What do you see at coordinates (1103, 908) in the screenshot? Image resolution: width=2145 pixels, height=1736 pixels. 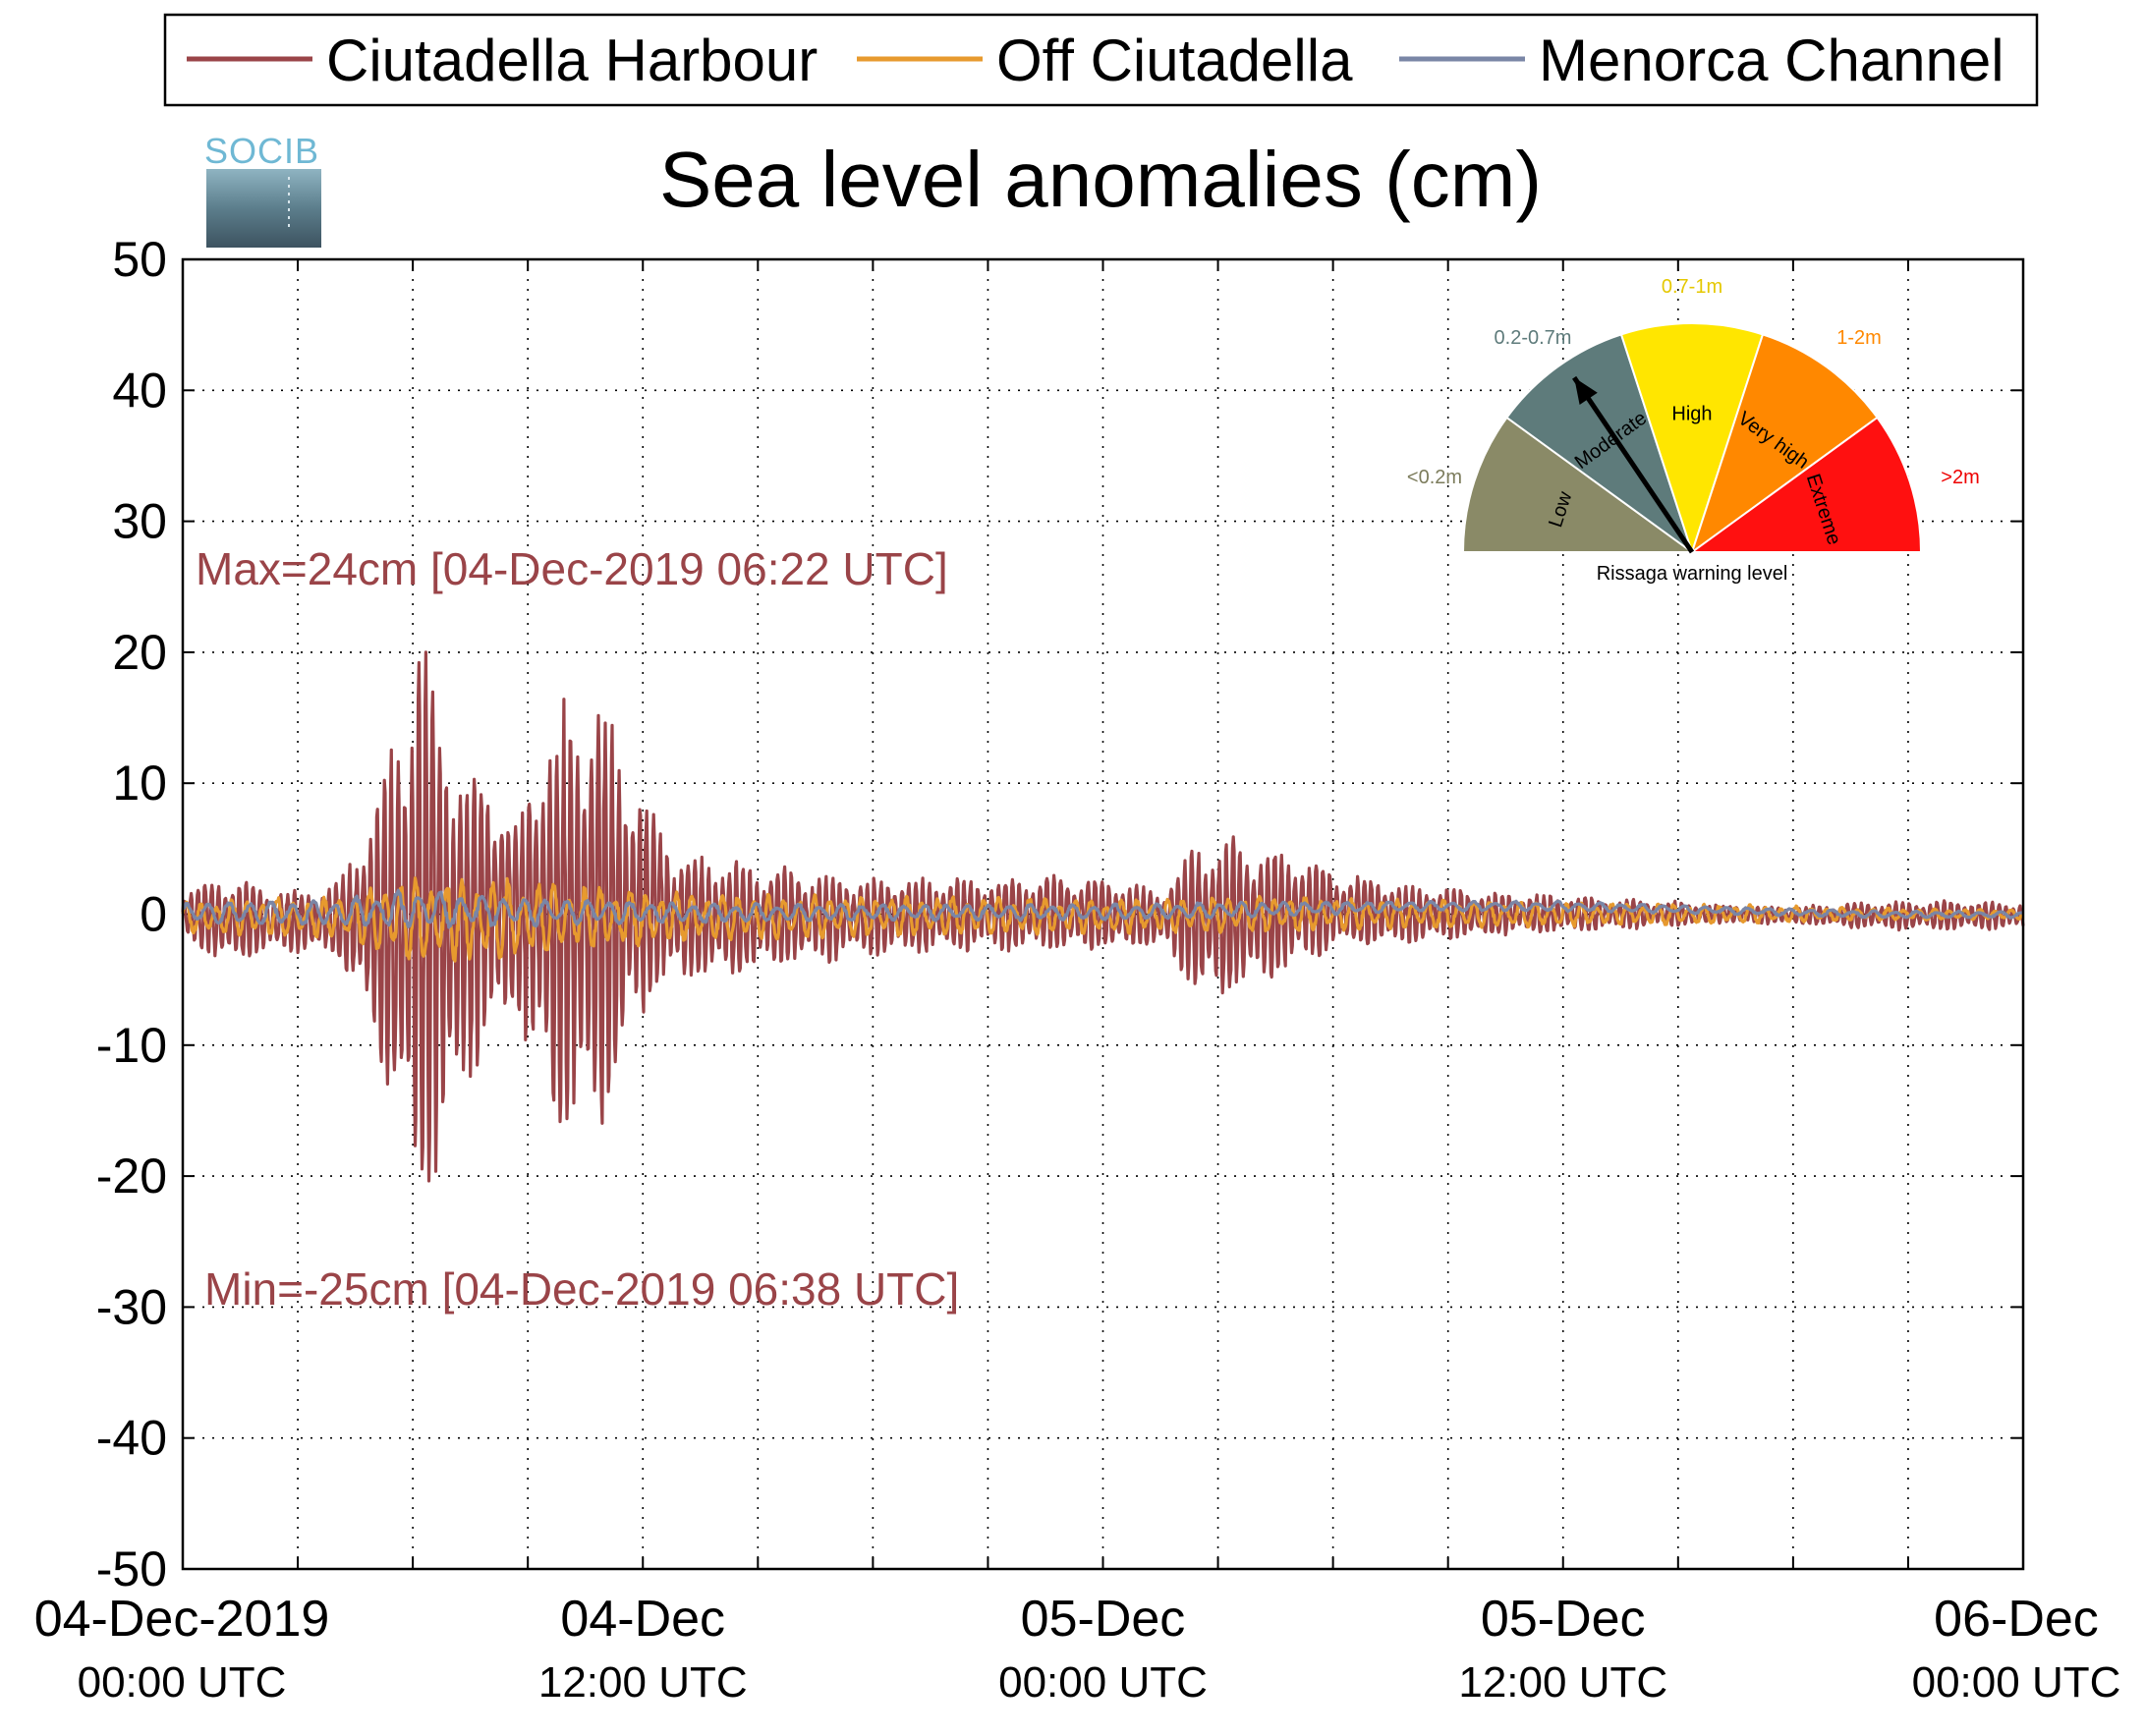 I see `series-line-menorca-channel` at bounding box center [1103, 908].